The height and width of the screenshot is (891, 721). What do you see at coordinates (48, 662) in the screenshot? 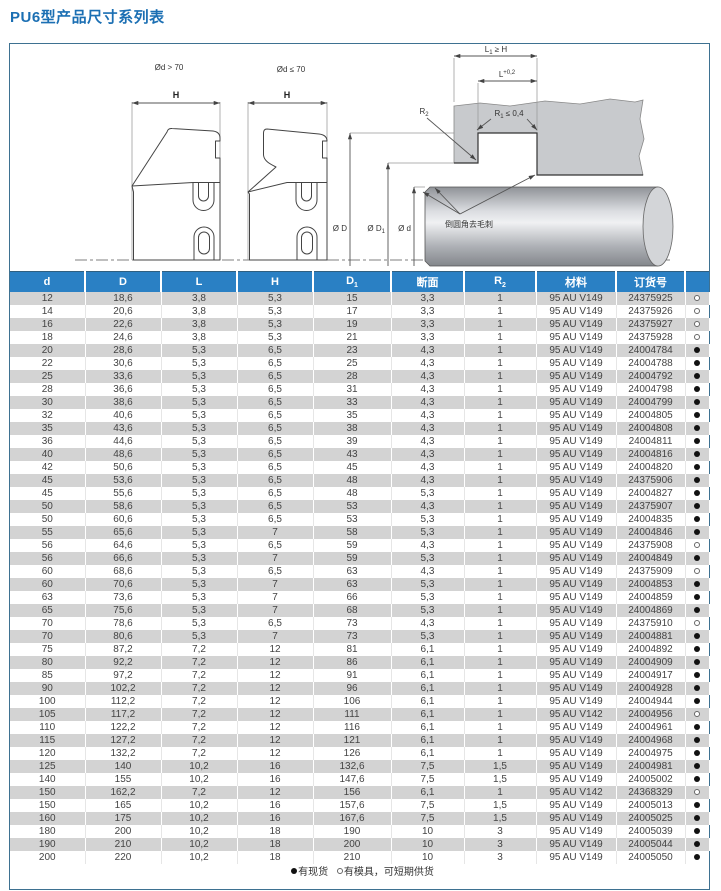
I see `cell: 80` at bounding box center [48, 662].